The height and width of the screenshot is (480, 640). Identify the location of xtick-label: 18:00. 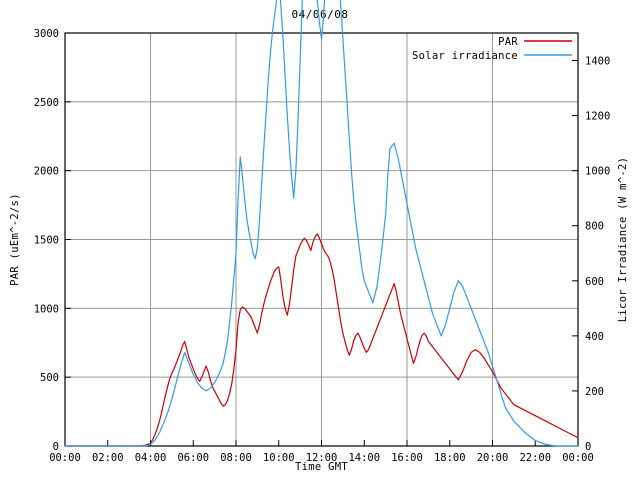
(450, 458).